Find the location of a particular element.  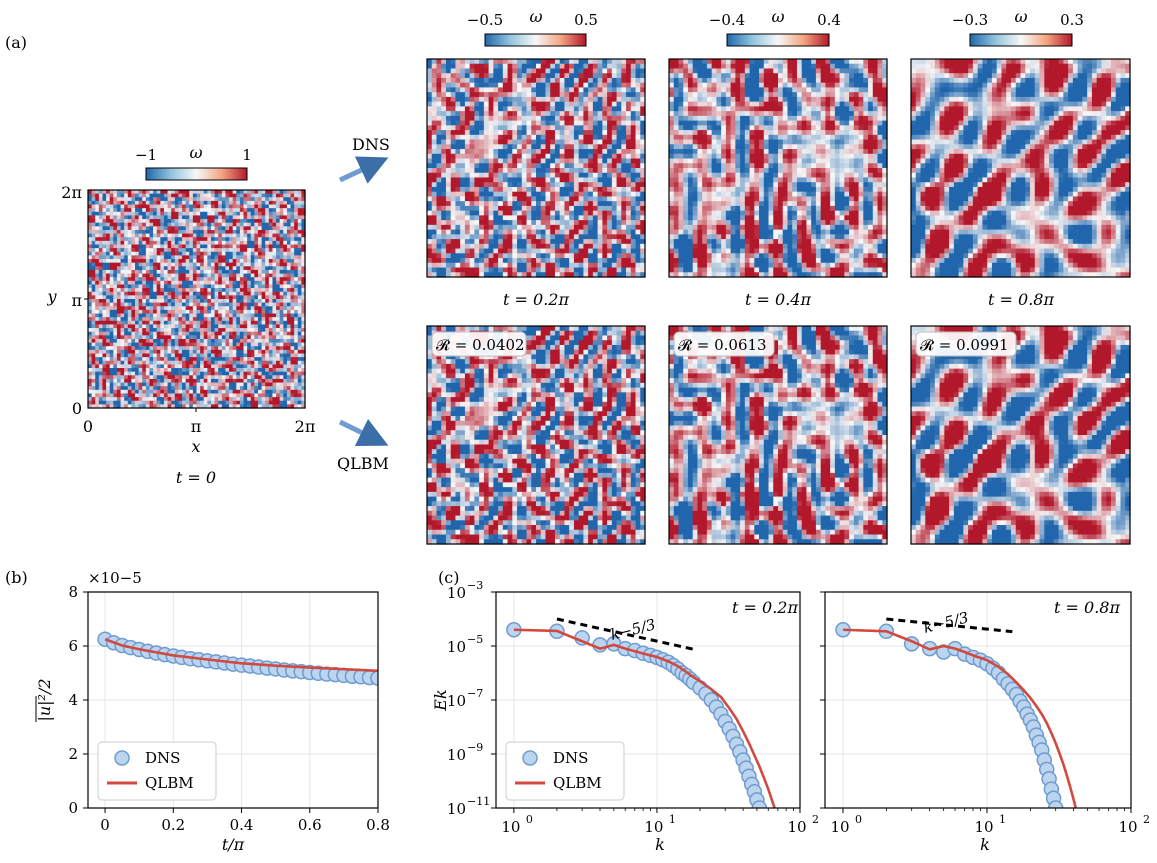

y-tick-pi: π is located at coordinates (76, 300).